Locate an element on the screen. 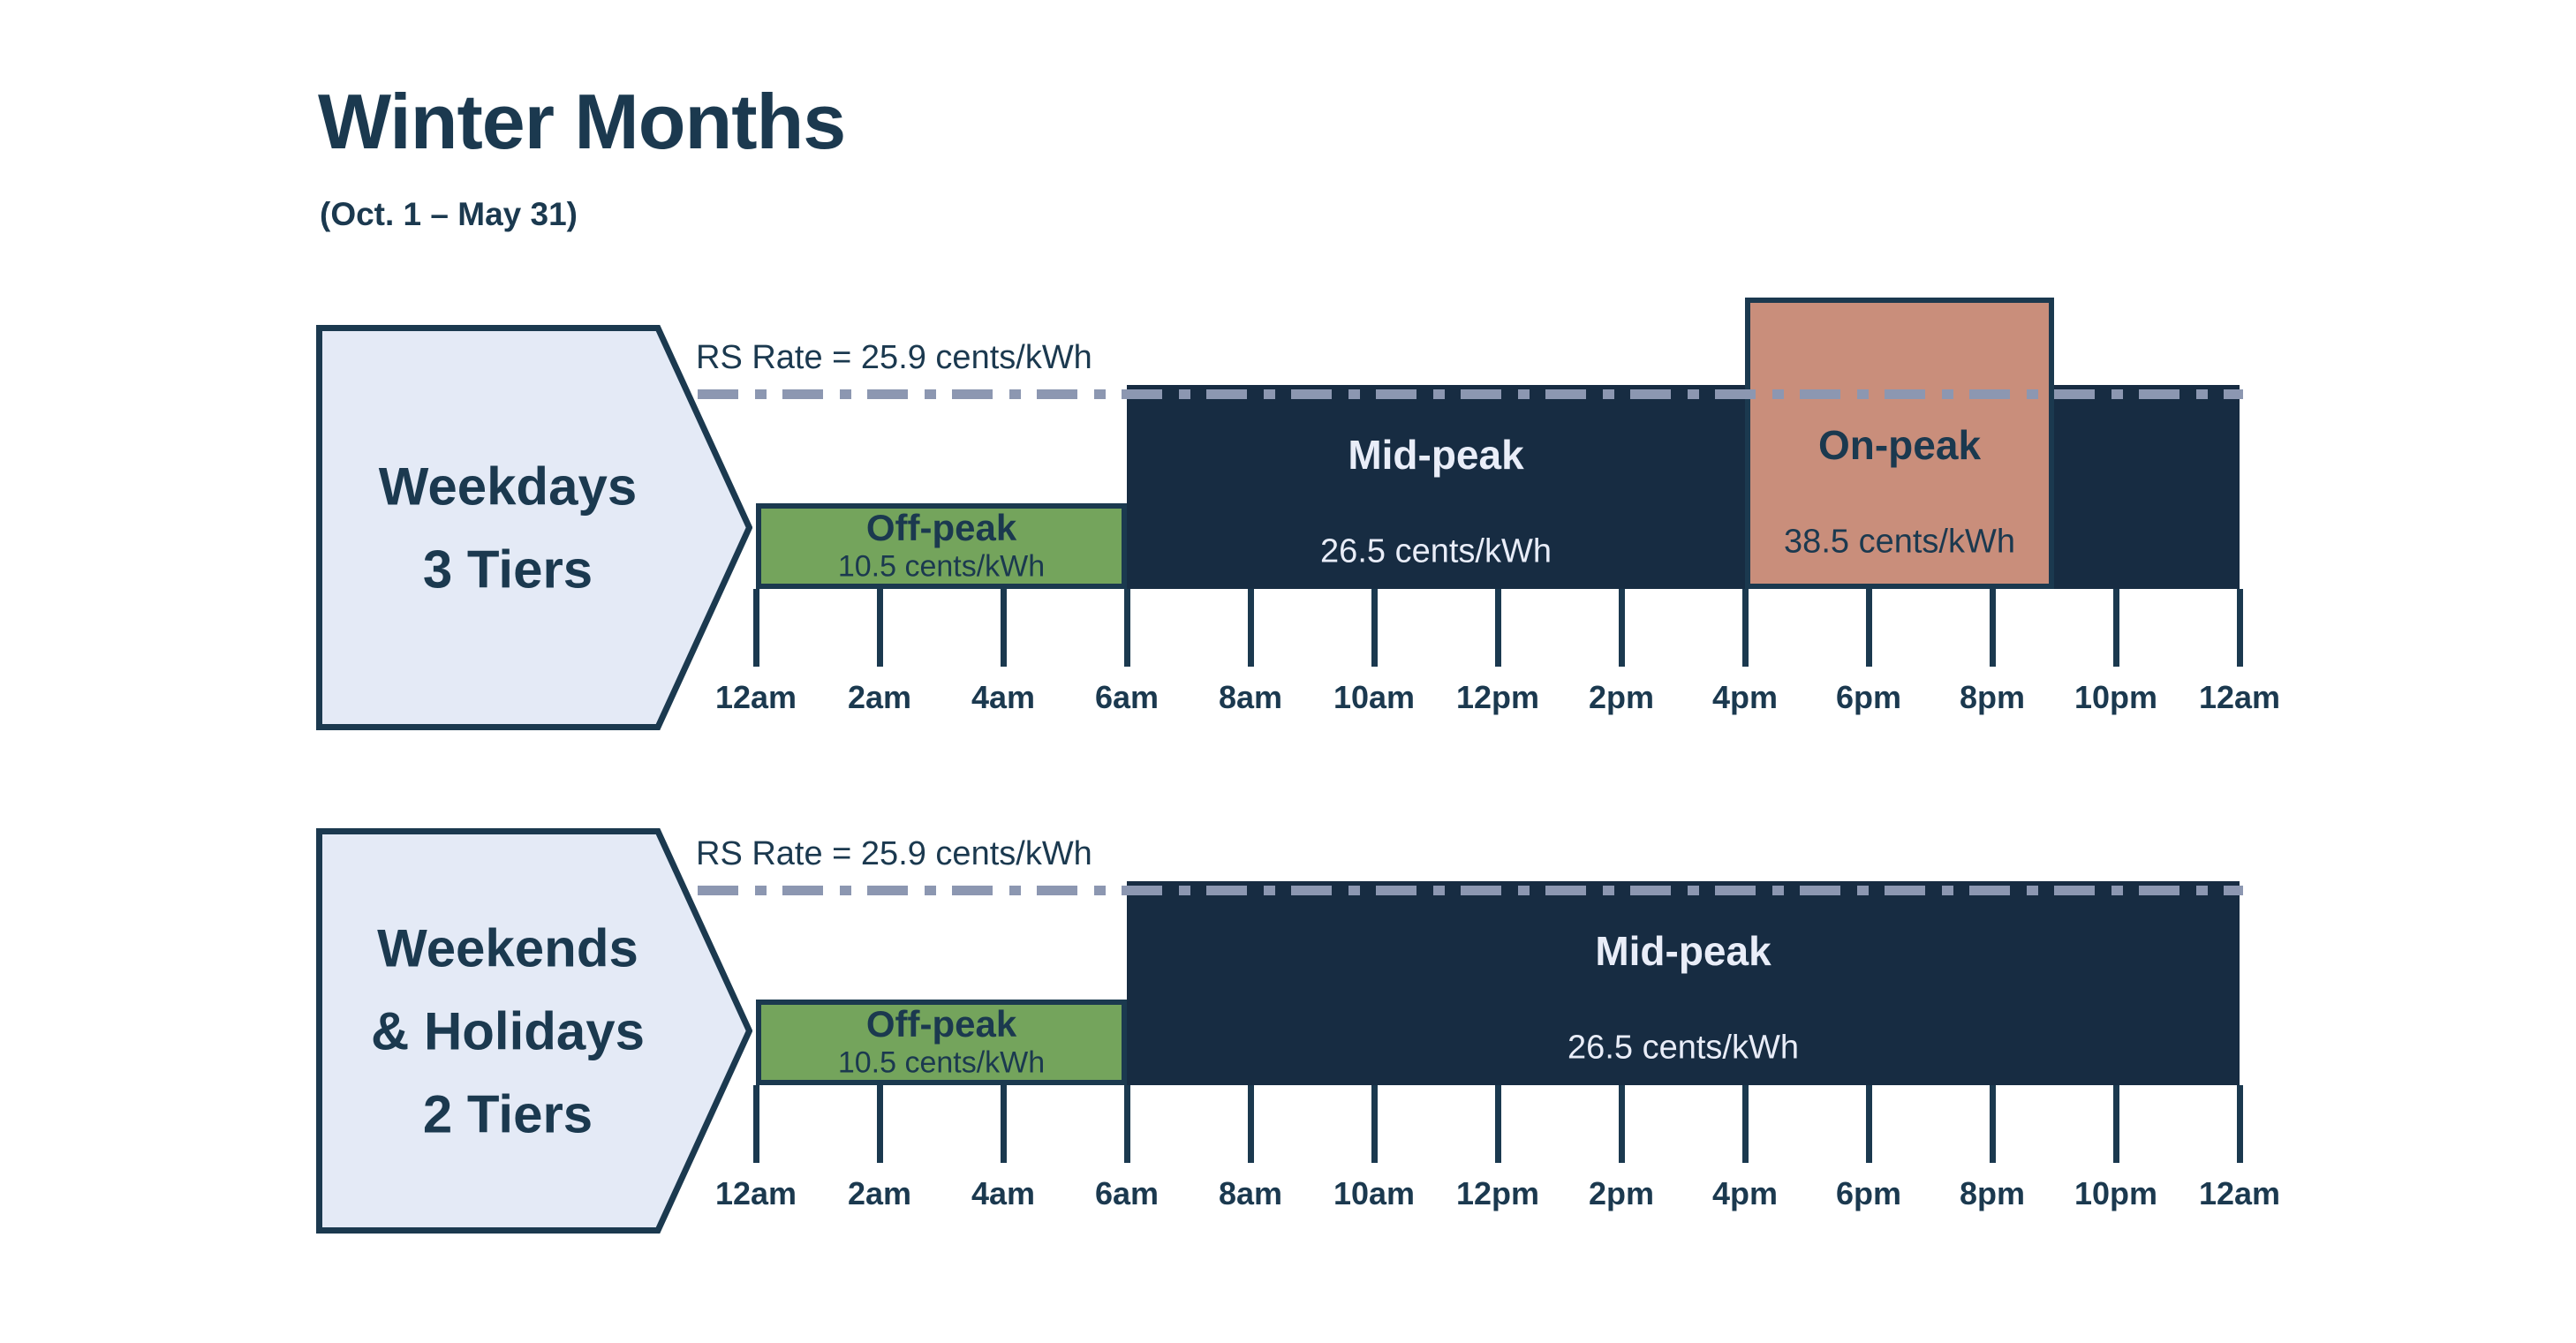  tier-arrow-label-line: 2 Tiers is located at coordinates (507, 1113).